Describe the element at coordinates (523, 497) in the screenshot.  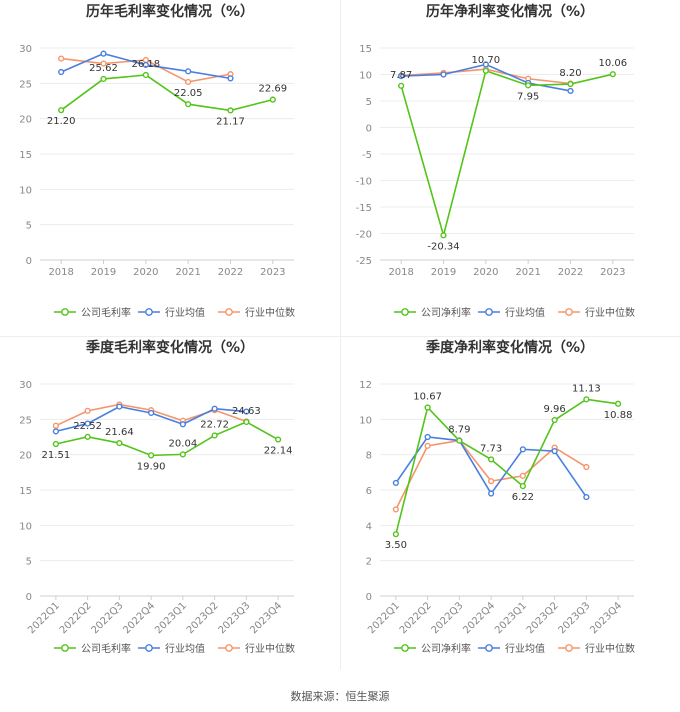
I see `data-label: 6.22` at that location.